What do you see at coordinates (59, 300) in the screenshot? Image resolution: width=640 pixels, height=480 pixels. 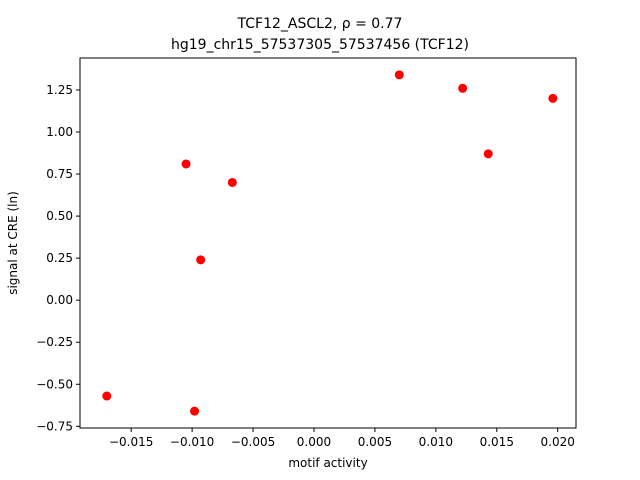 I see `y-tick-label: 0.00` at bounding box center [59, 300].